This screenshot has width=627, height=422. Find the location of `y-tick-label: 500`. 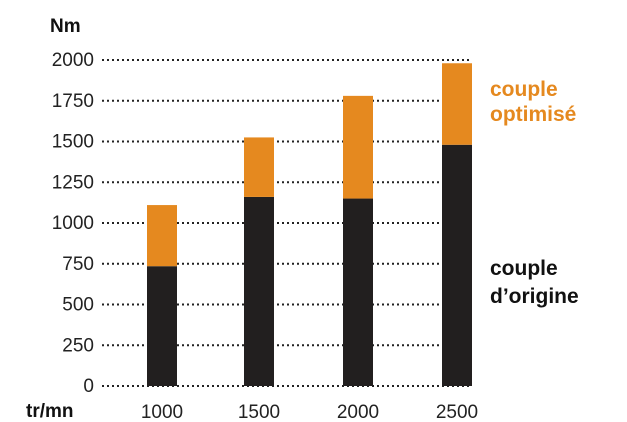

y-tick-label: 500 is located at coordinates (78, 305).